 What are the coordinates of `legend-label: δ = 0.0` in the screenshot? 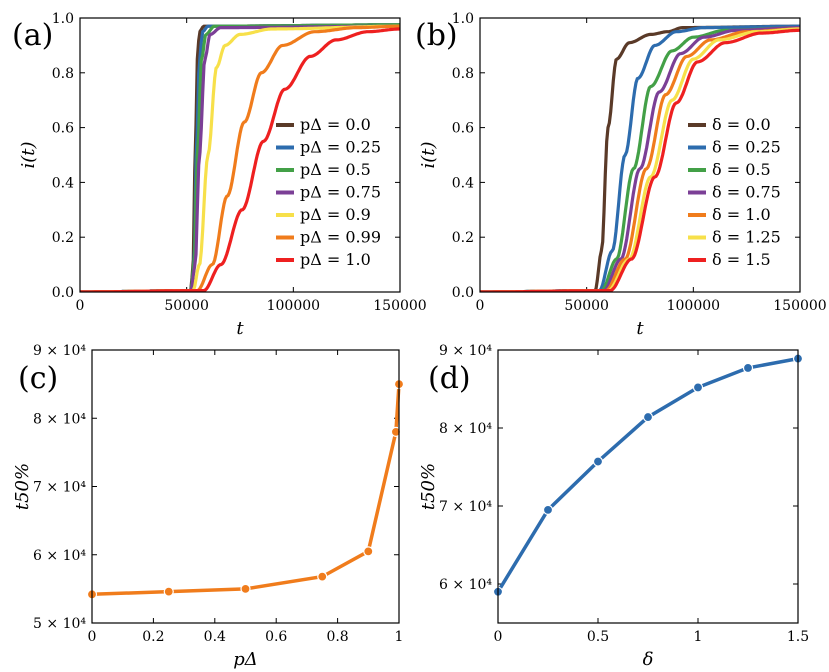 It's located at (741, 124).